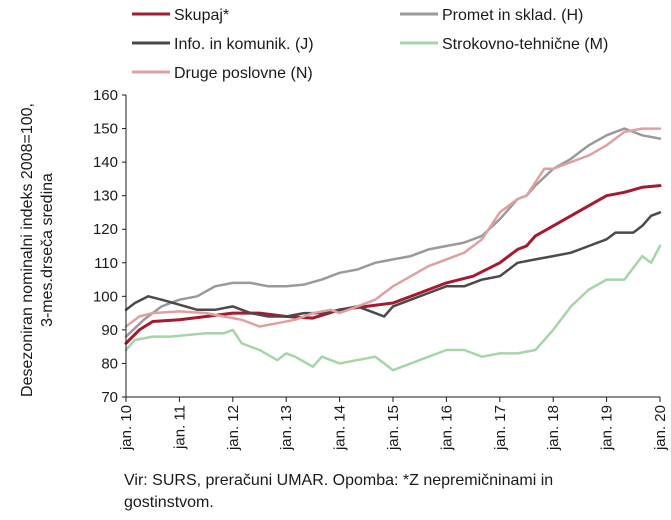  I want to click on y-tick-label: 160, so click(105, 95).